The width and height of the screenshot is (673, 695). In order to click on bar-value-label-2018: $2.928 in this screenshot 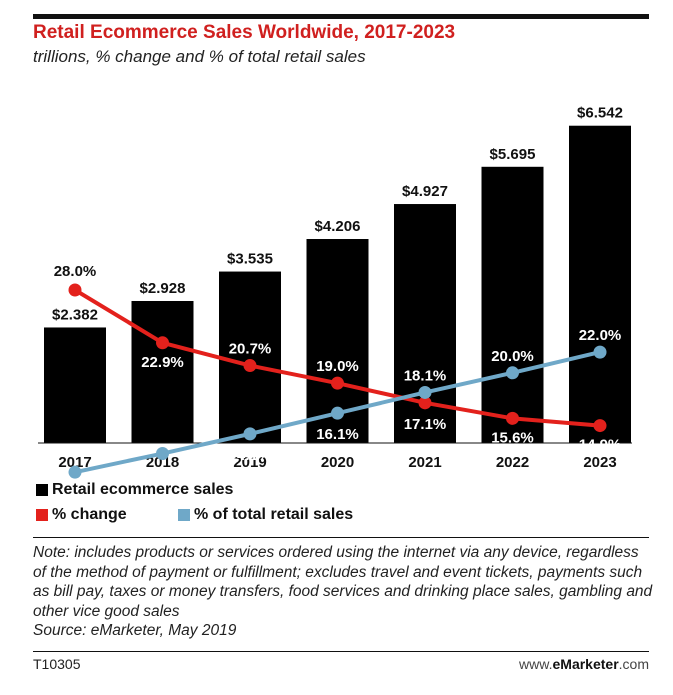, I will do `click(163, 288)`.